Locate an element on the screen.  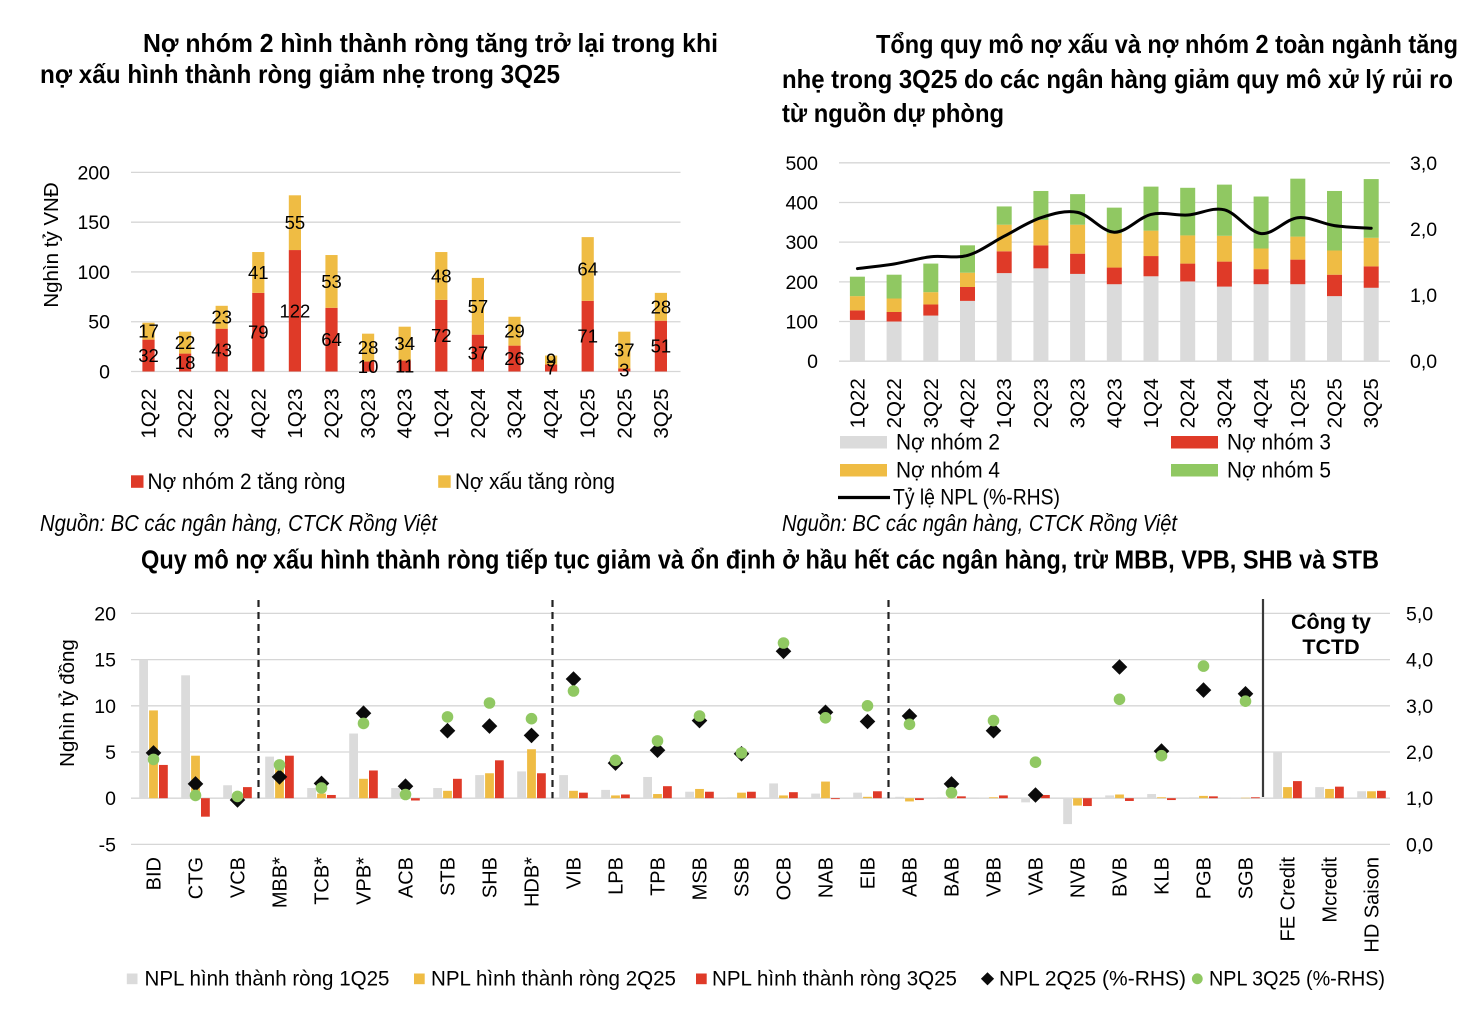
svg-text: Nợ nhóm 3 is located at coordinates (1279, 442).